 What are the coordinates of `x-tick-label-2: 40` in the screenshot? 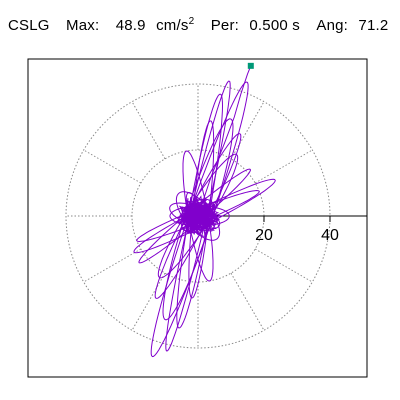 It's located at (330, 235).